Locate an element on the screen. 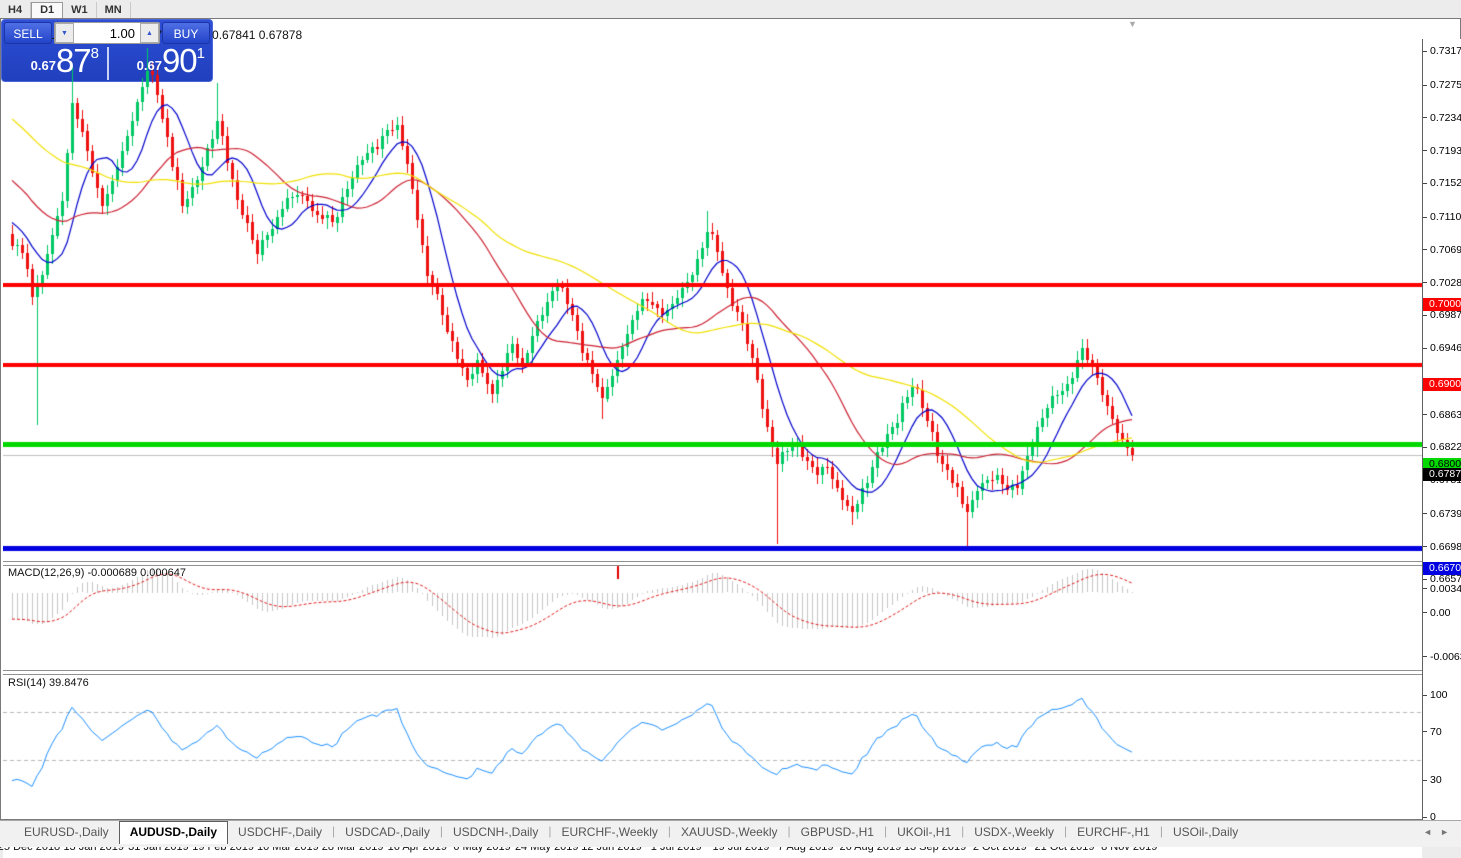 The width and height of the screenshot is (1461, 858). one-click-trading-panel: SELL ▼ ▲ BUY 0.67878 0.67901 is located at coordinates (107, 50).